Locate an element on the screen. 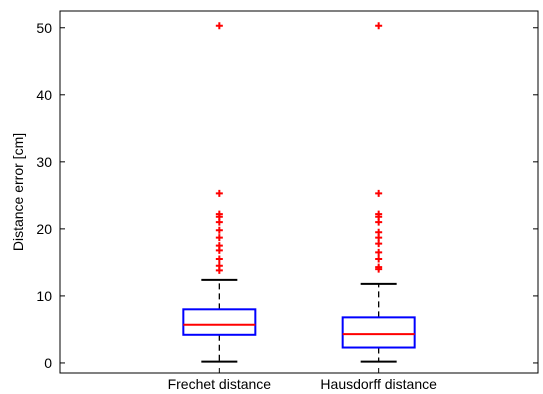 This screenshot has height=394, width=543. y-tick-label-30: 30 is located at coordinates (44, 162).